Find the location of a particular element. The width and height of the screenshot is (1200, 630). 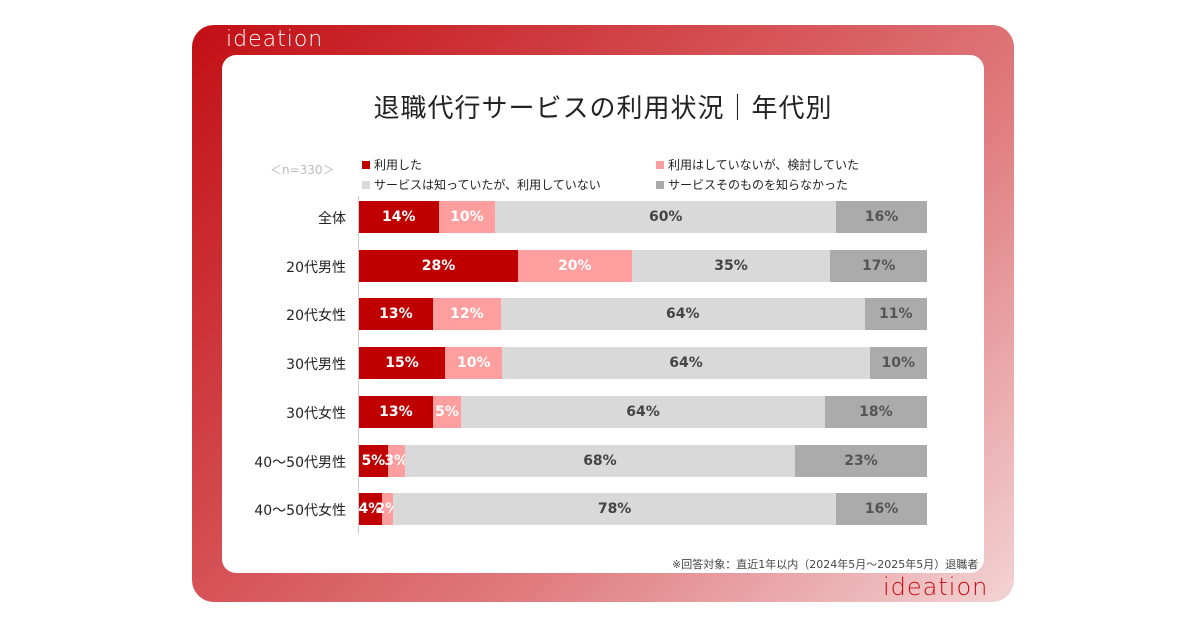

data-label: 4% is located at coordinates (370, 509).